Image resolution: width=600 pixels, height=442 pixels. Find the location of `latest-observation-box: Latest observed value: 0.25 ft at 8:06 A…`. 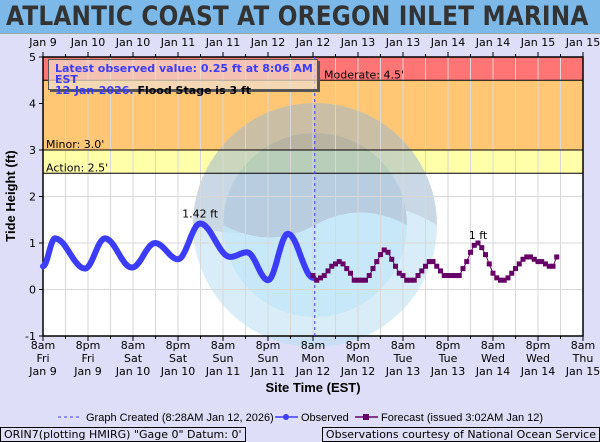

latest-observation-box: Latest observed value: 0.25 ft at 8:06 A… is located at coordinates (183, 77).